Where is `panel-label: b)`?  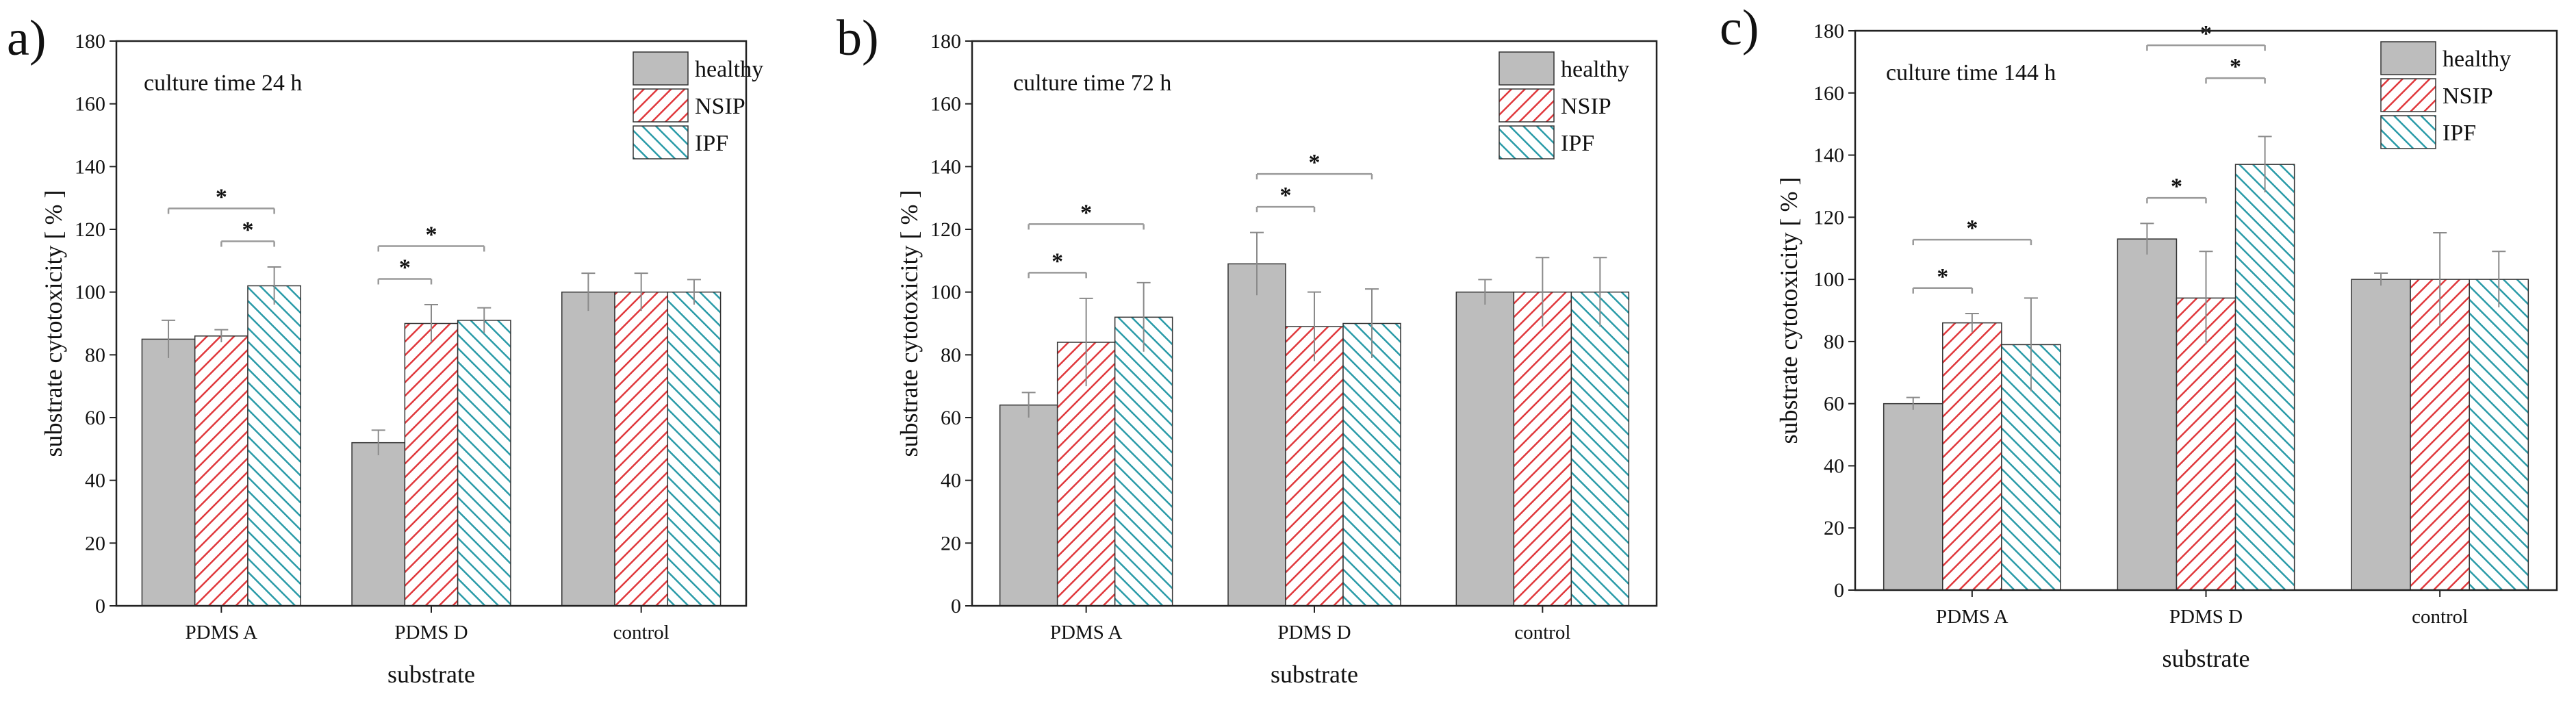 panel-label: b) is located at coordinates (858, 38).